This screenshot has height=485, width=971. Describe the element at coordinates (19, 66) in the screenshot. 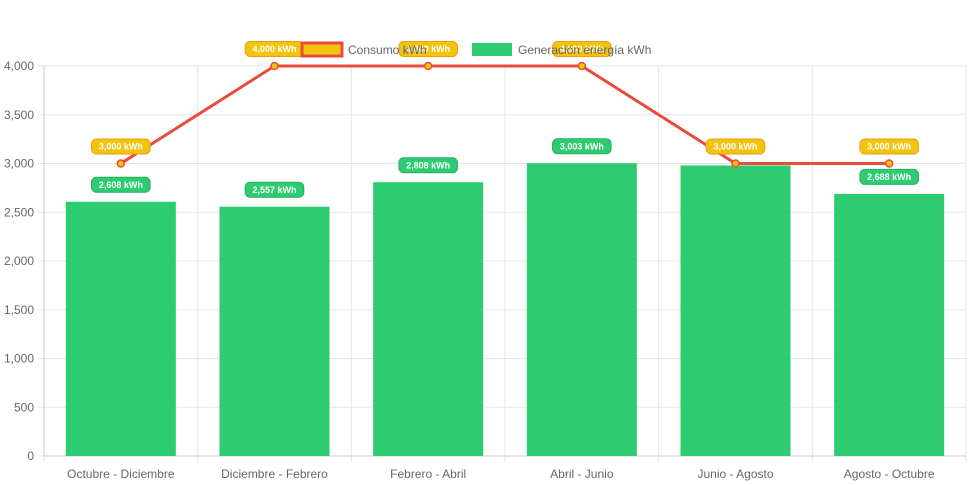

I see `y-tick-label: 4,000` at that location.